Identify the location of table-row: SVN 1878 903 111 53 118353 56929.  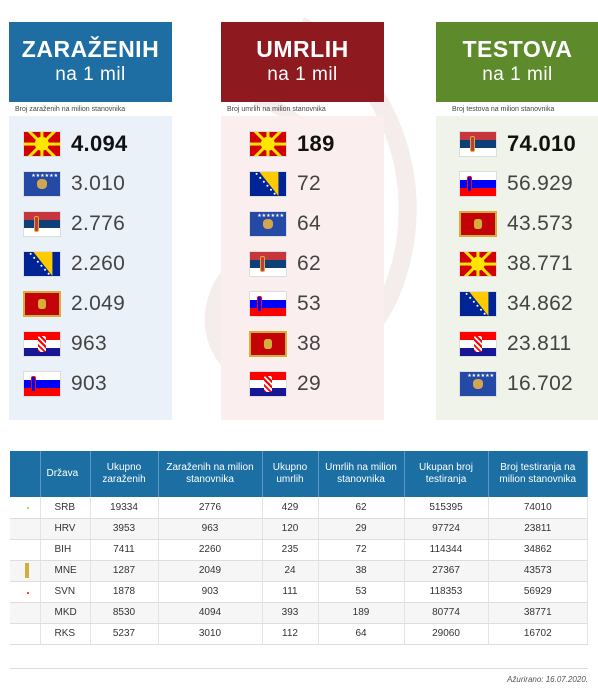
(299, 592).